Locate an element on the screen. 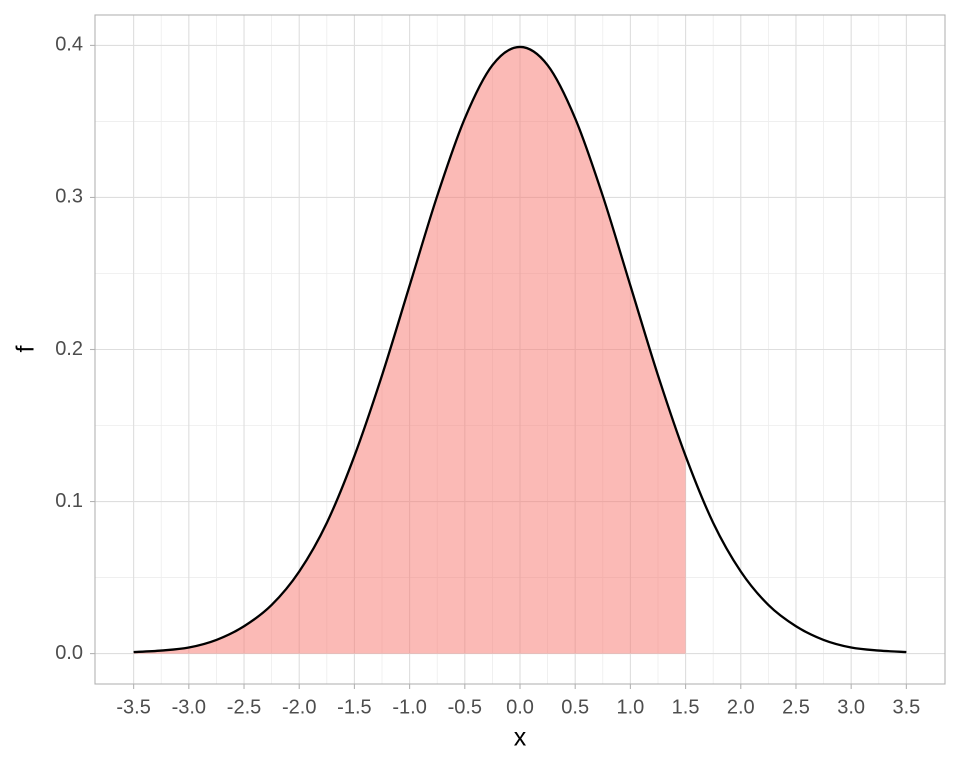 The height and width of the screenshot is (768, 960). x-tick-label: 1.5 is located at coordinates (686, 707).